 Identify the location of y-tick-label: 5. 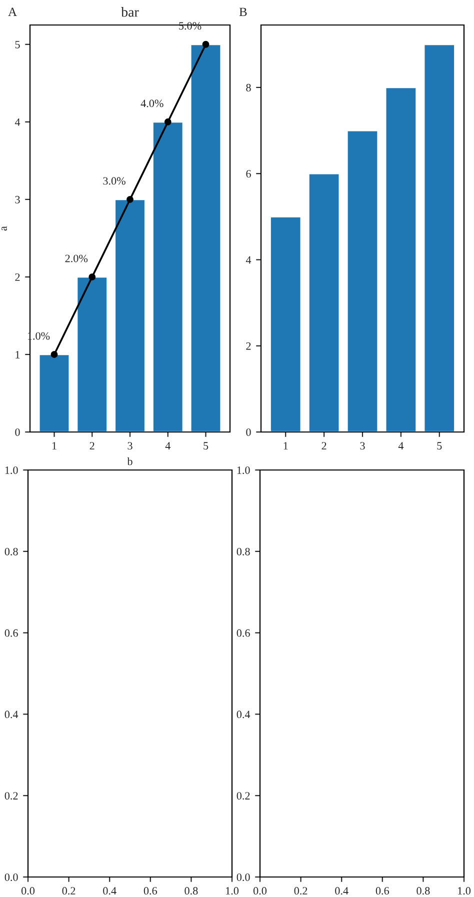
(17, 44).